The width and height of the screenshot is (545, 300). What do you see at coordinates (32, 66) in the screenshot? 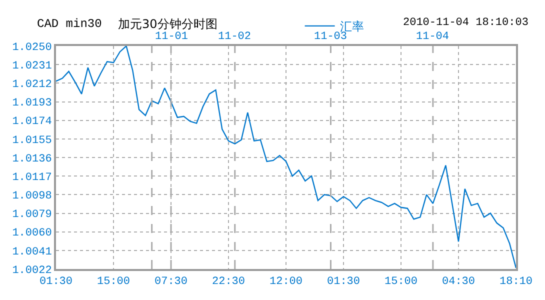
I see `y-tick-label: 1.0231` at bounding box center [32, 66].